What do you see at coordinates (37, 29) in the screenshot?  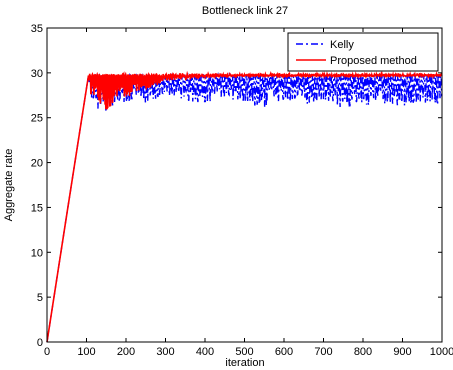 I see `y-tick-label-7: 35` at bounding box center [37, 29].